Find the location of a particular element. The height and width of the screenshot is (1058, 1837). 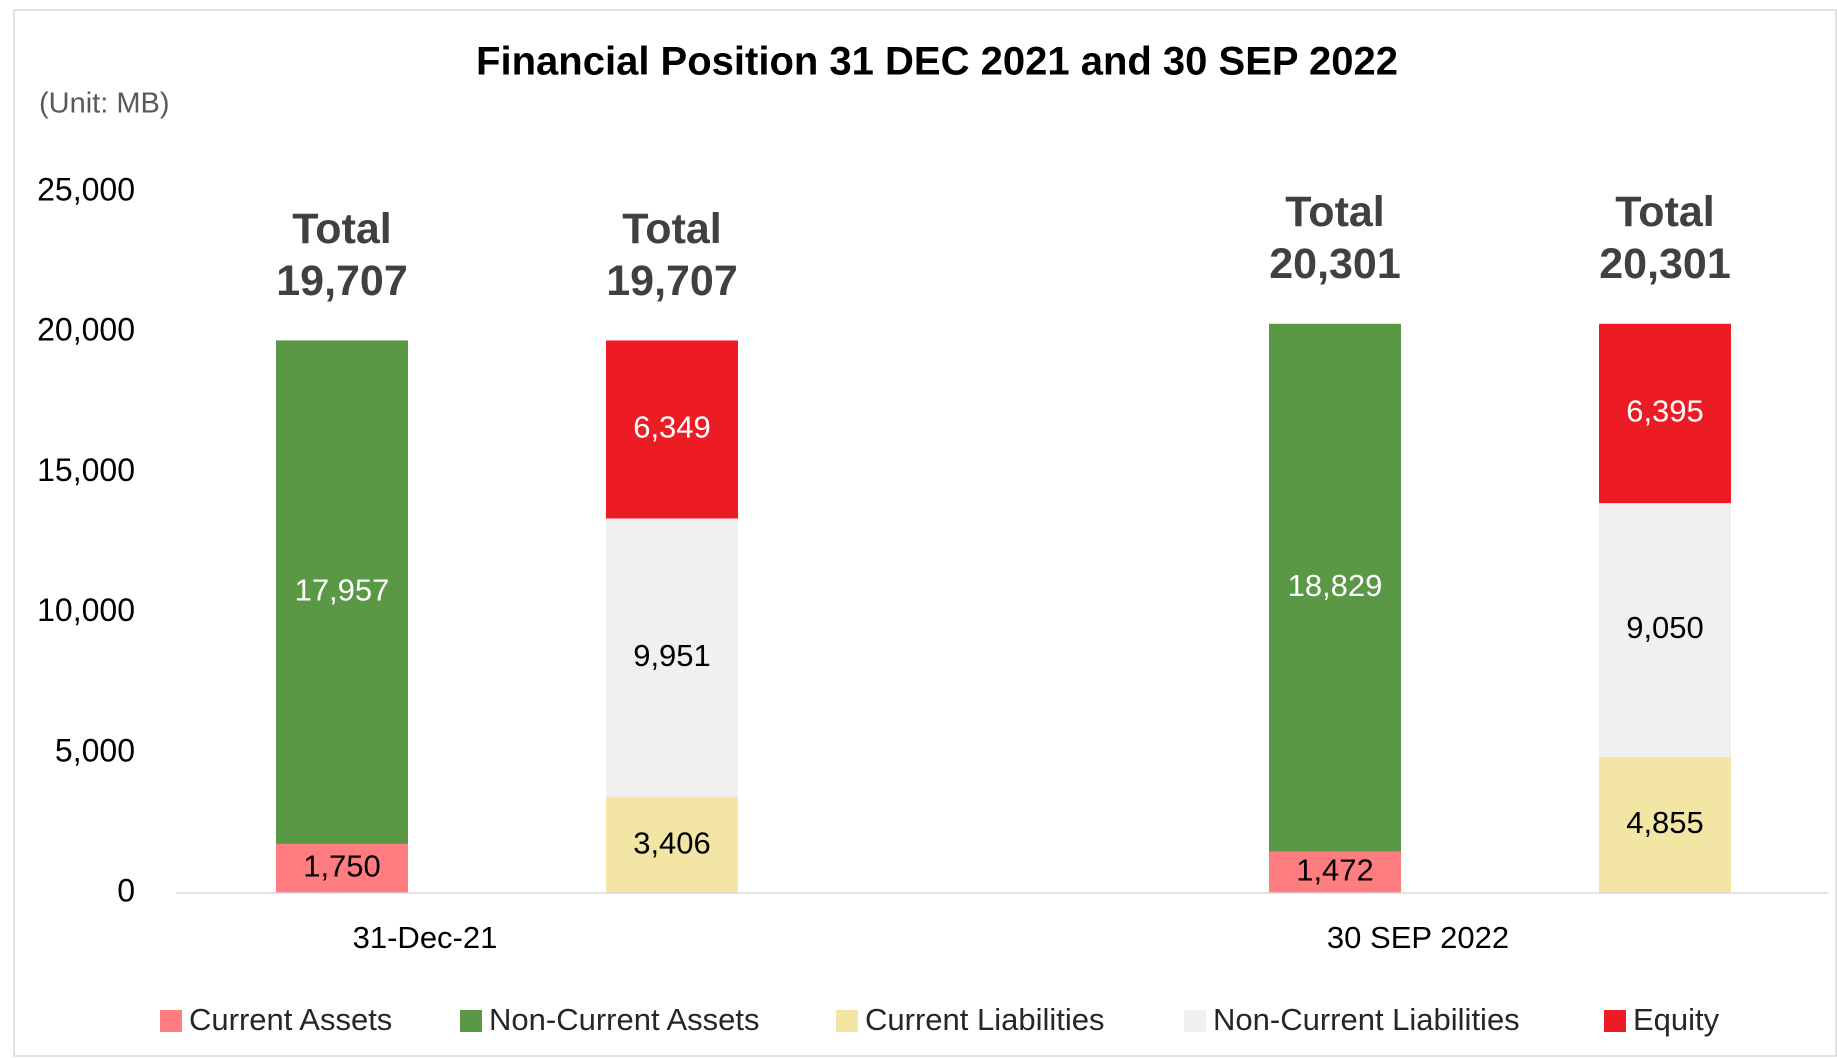

unit-label: (Unit: MB) is located at coordinates (104, 104).